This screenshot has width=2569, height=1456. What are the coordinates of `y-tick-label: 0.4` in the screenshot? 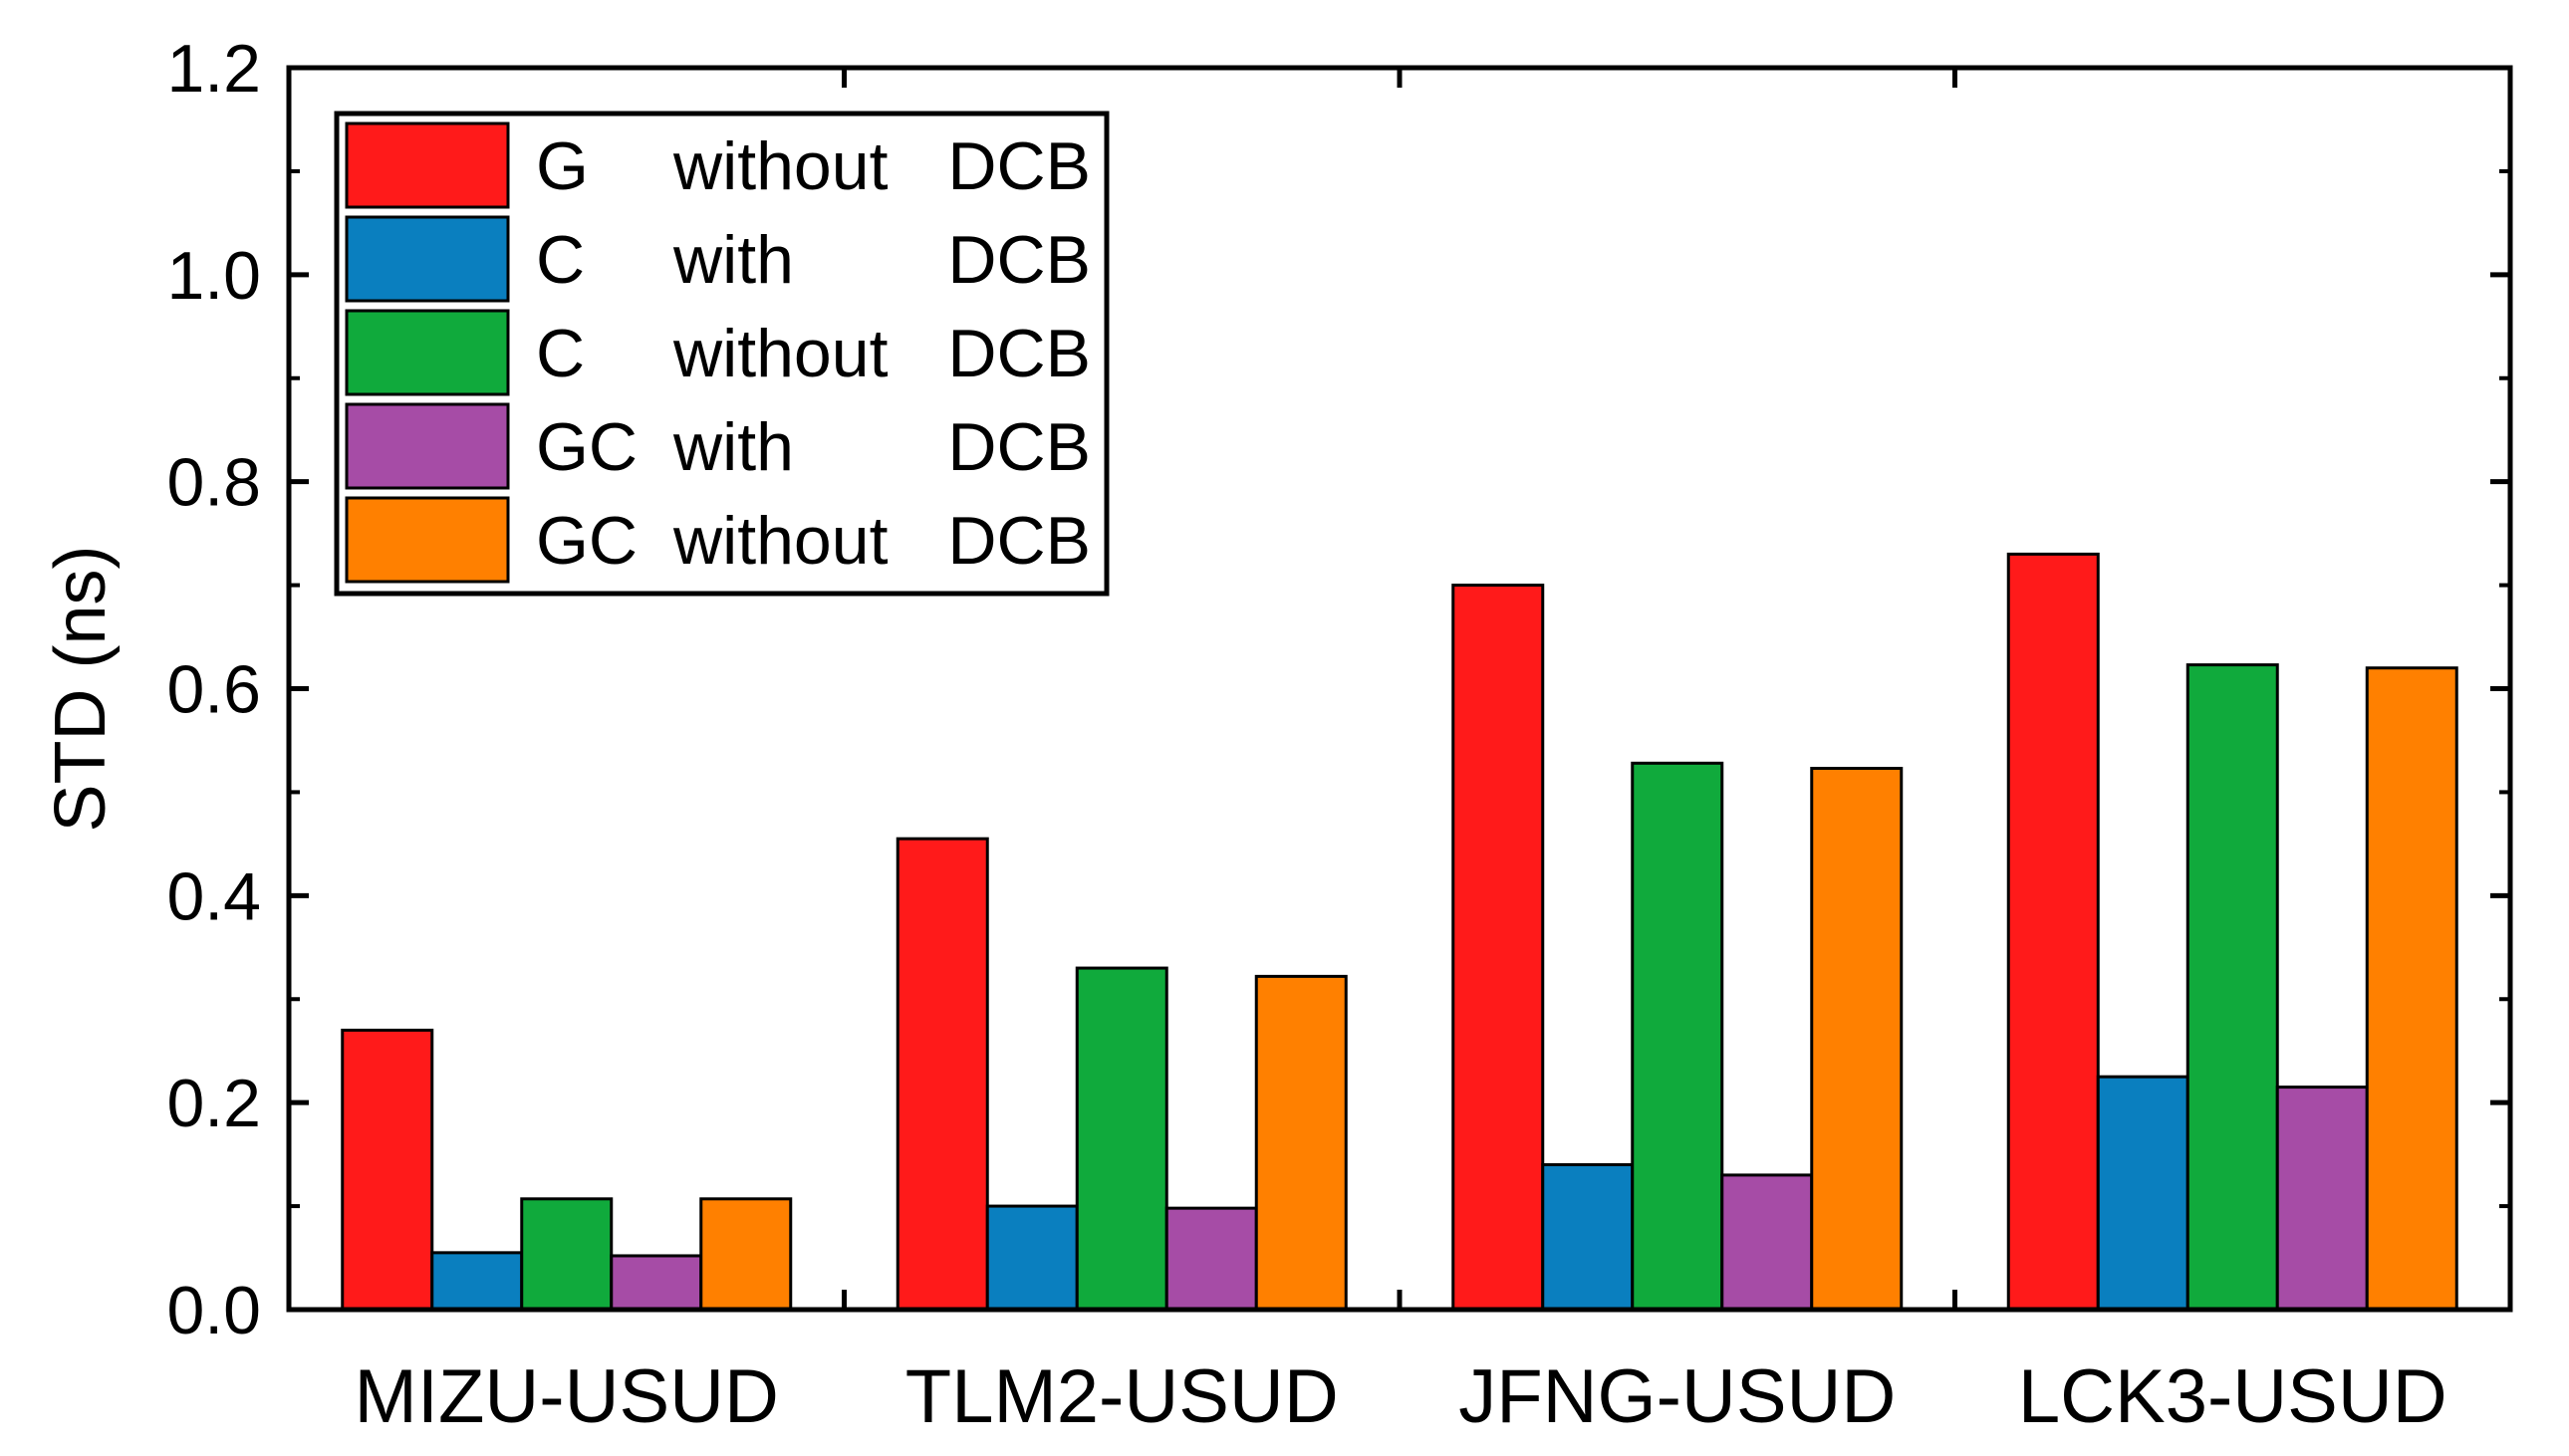 It's located at (213, 896).